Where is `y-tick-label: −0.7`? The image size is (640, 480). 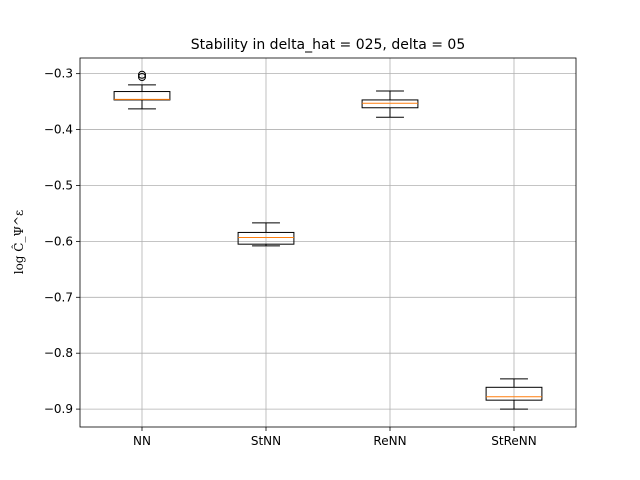
y-tick-label: −0.7 is located at coordinates (58, 297).